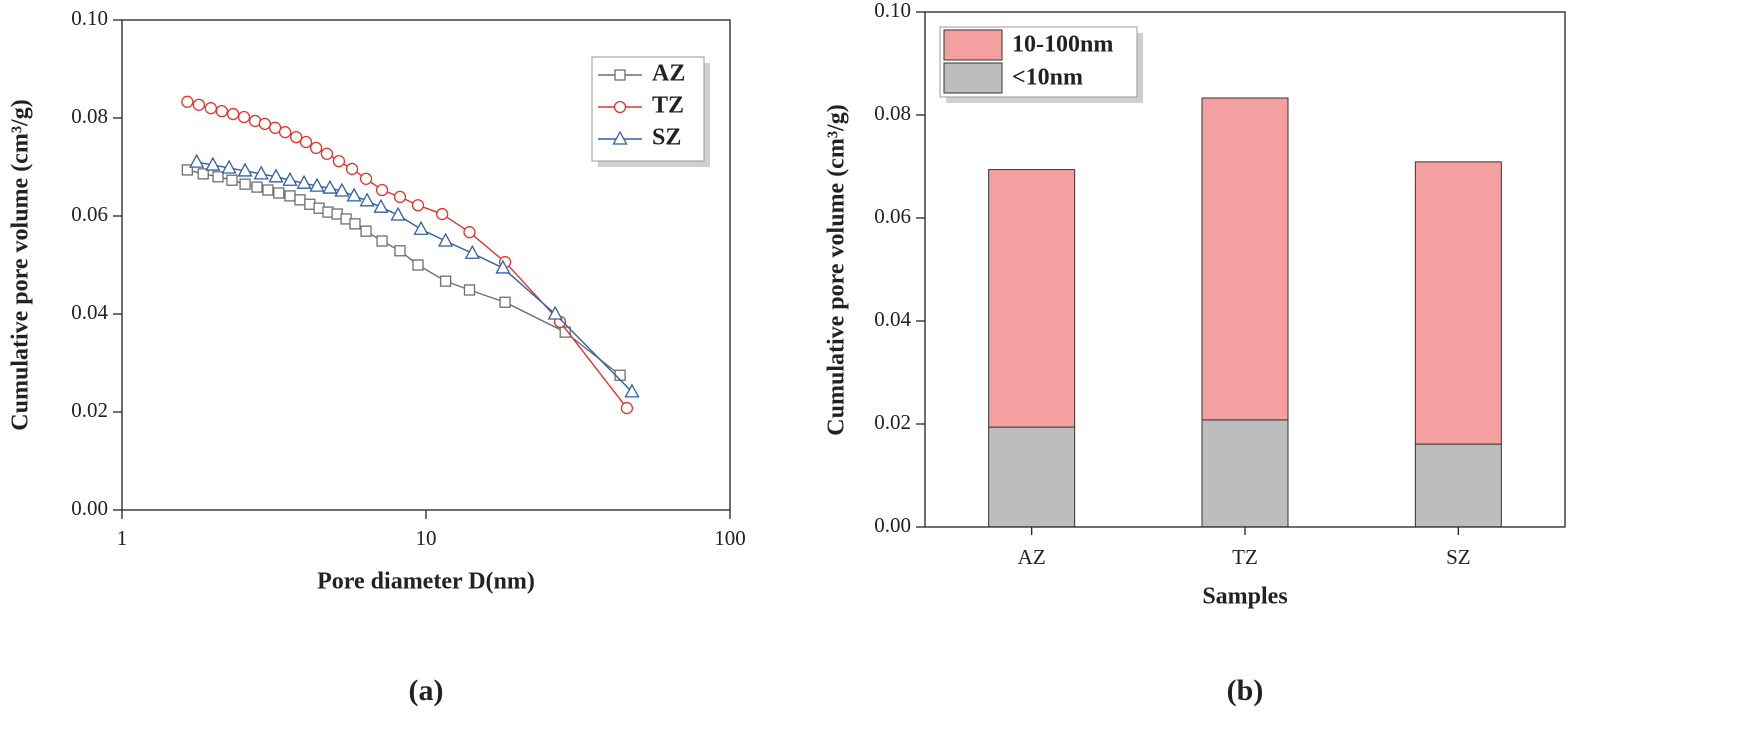 The height and width of the screenshot is (735, 1750). What do you see at coordinates (648, 109) in the screenshot?
I see `legend-box` at bounding box center [648, 109].